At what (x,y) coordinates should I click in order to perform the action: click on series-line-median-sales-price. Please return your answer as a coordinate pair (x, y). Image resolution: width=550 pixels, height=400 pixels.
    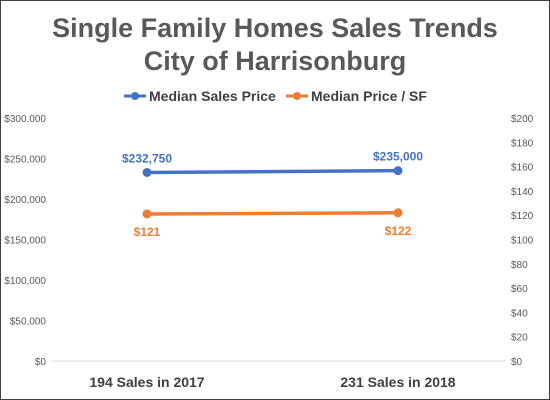
    Looking at the image, I should click on (272, 171).